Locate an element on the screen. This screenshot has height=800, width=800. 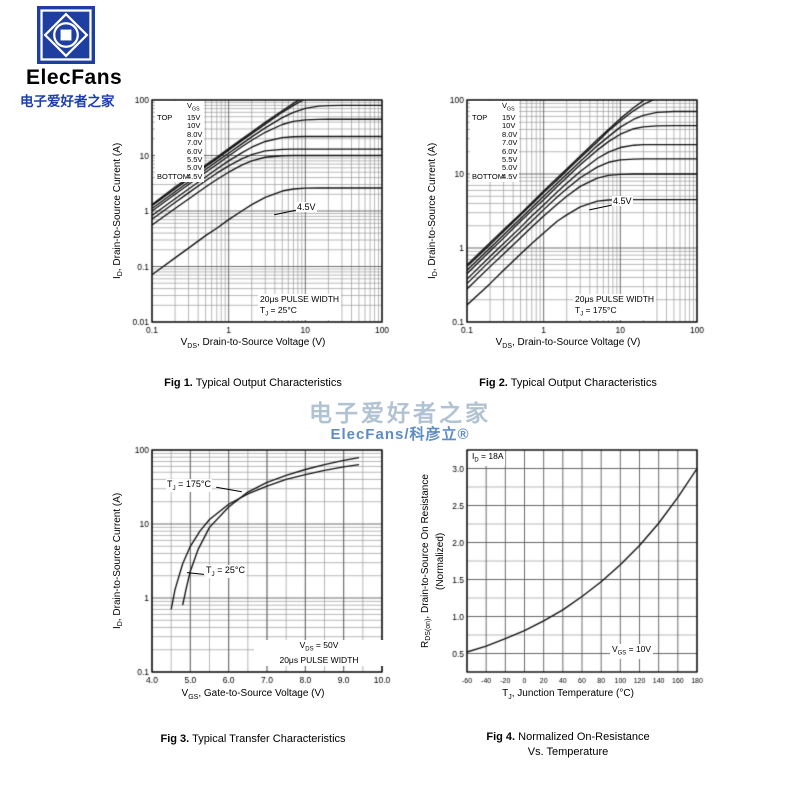
elecfans-logo-icon is located at coordinates (66, 35).